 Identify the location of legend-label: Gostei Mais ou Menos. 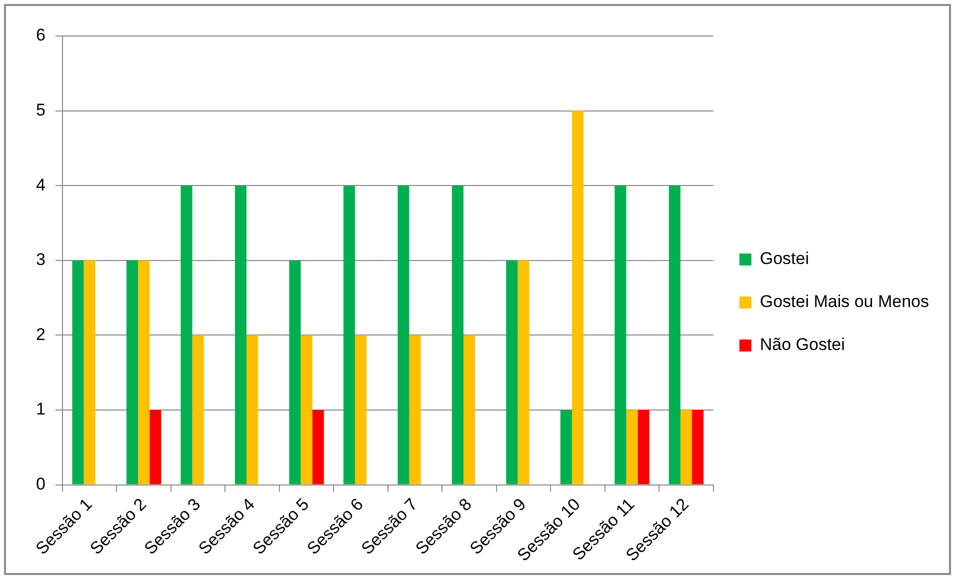
(845, 302).